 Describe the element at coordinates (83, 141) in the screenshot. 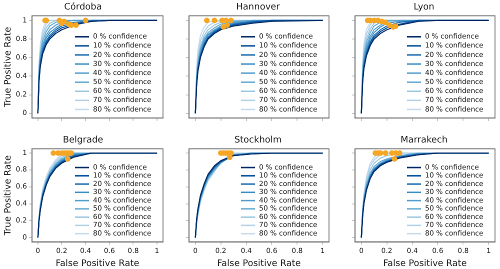

I see `chart-title: Belgrade` at that location.